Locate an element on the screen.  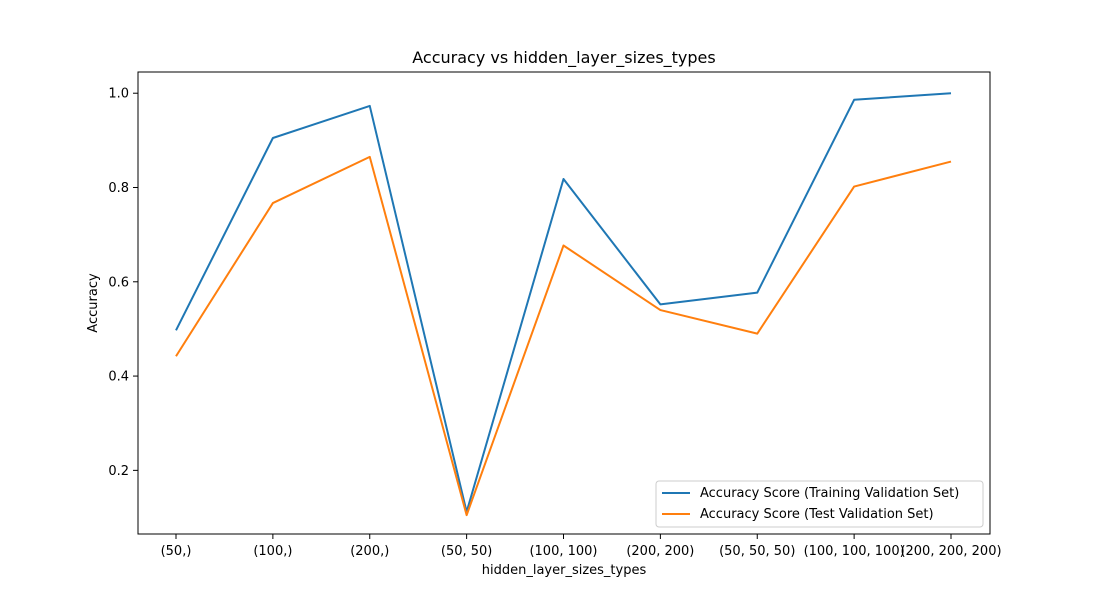
y-tick-label: 0.2 is located at coordinates (118, 471).